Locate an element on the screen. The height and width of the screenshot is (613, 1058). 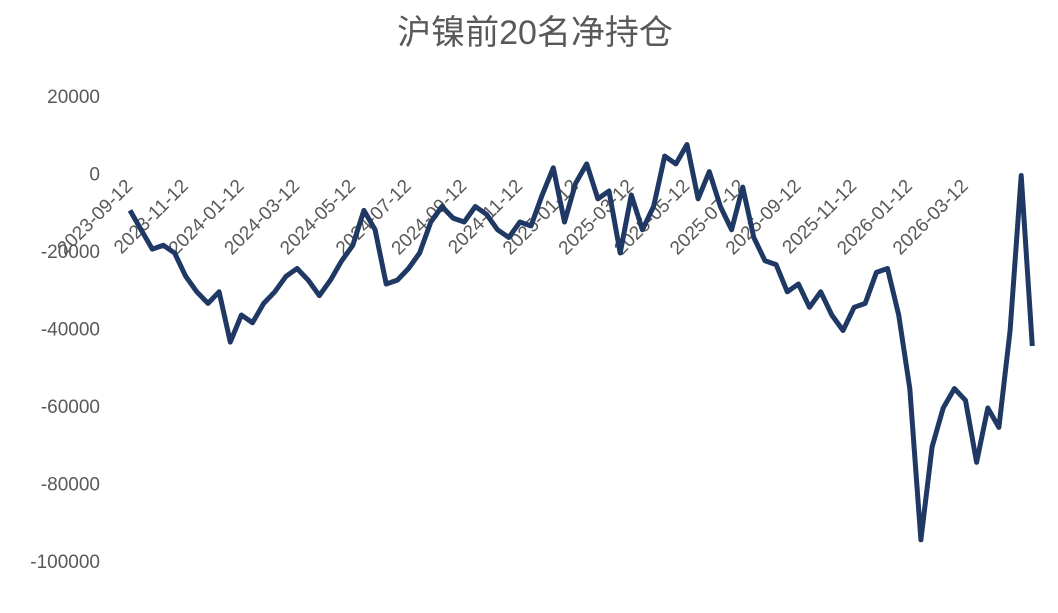
y-tick-label: -40000 is located at coordinates (70, 330).